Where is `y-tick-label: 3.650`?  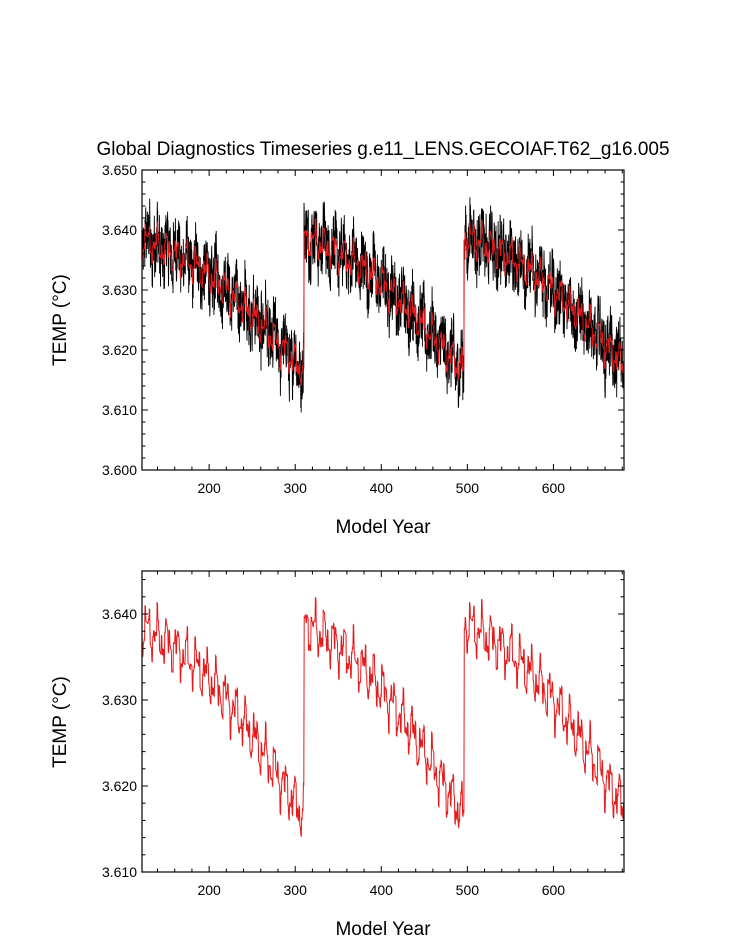
y-tick-label: 3.650 is located at coordinates (119, 170).